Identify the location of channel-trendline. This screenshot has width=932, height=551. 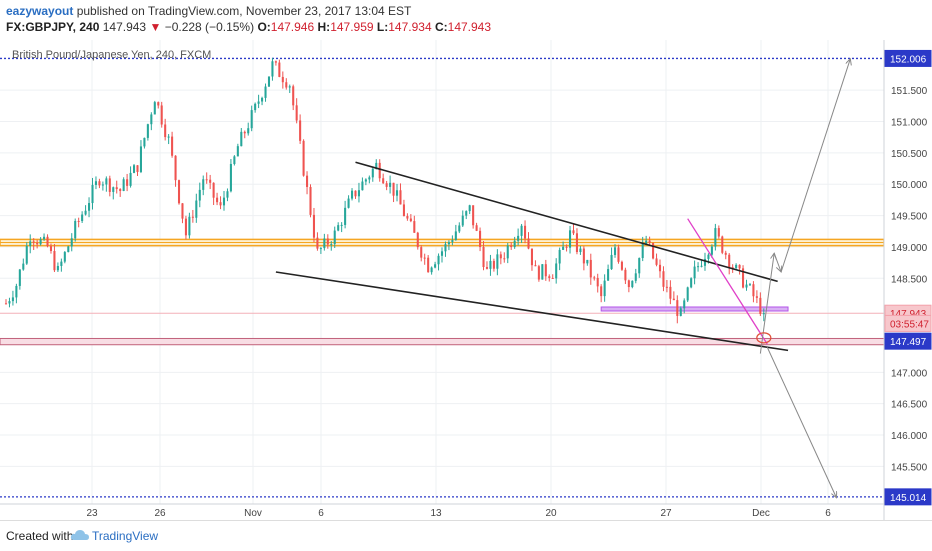
(566, 222).